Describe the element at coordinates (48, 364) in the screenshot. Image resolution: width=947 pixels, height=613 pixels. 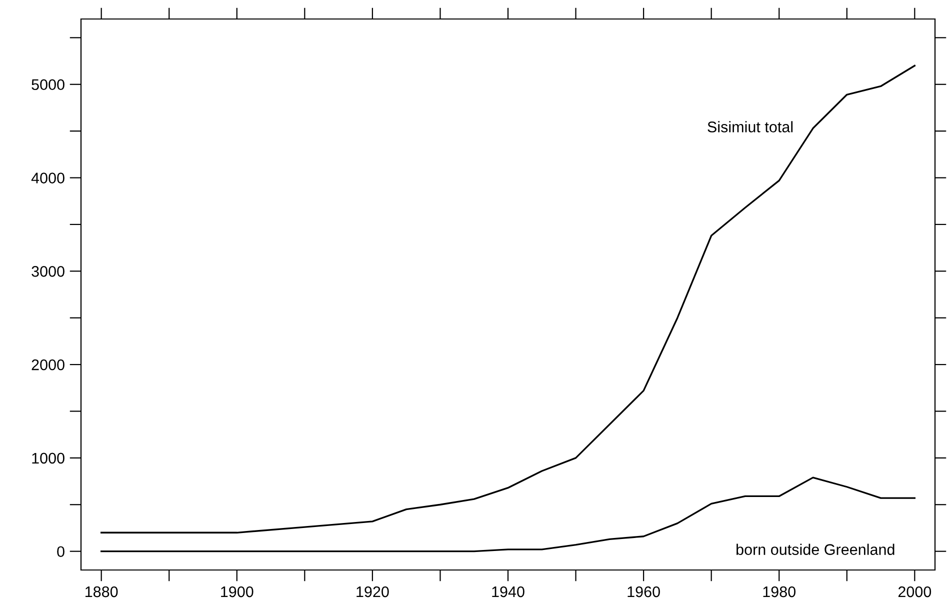
I see `y-tick-label: 2000` at that location.